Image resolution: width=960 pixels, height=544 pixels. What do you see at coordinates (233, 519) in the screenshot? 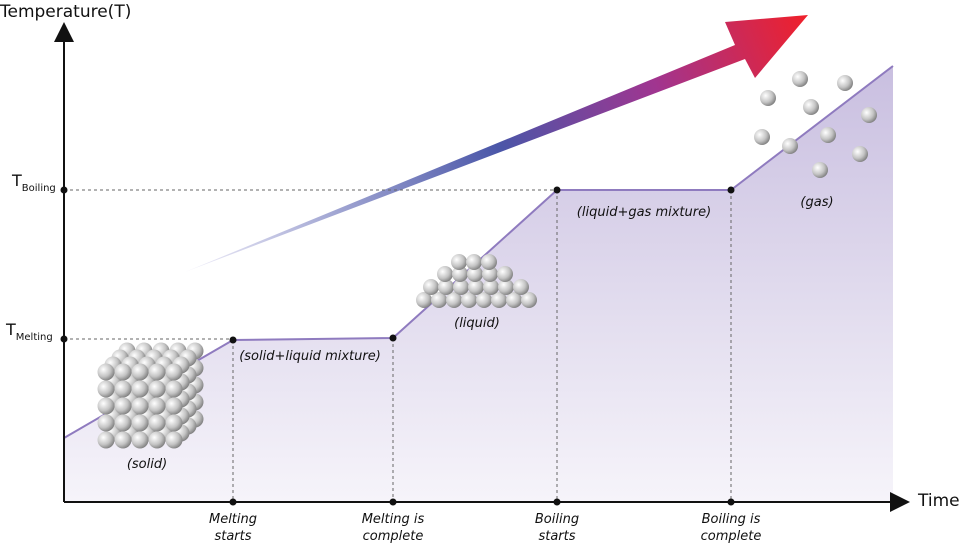
I see `event-label: Melting` at bounding box center [233, 519].